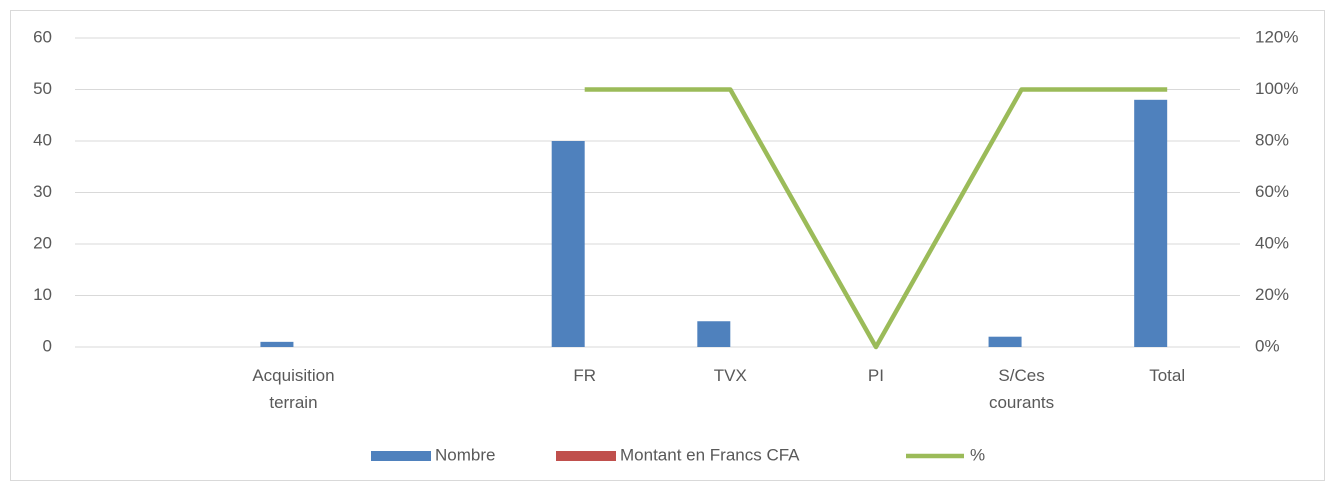 This screenshot has width=1335, height=487. What do you see at coordinates (584, 375) in the screenshot?
I see `x-tick-label: FR` at bounding box center [584, 375].